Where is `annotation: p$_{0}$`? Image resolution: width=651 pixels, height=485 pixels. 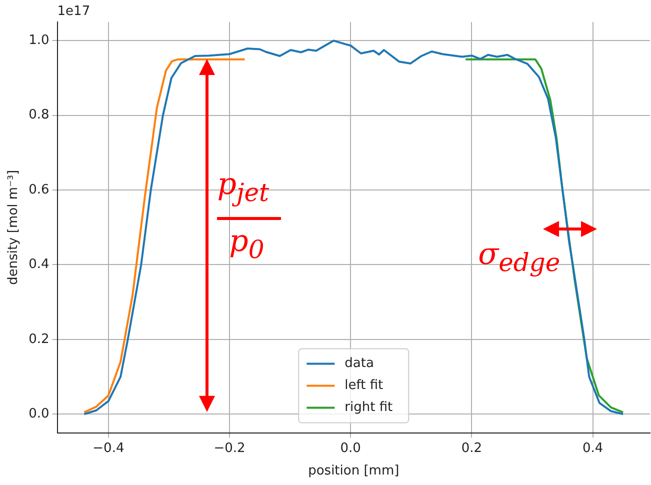 annotation: p$_{0}$ is located at coordinates (246, 244).